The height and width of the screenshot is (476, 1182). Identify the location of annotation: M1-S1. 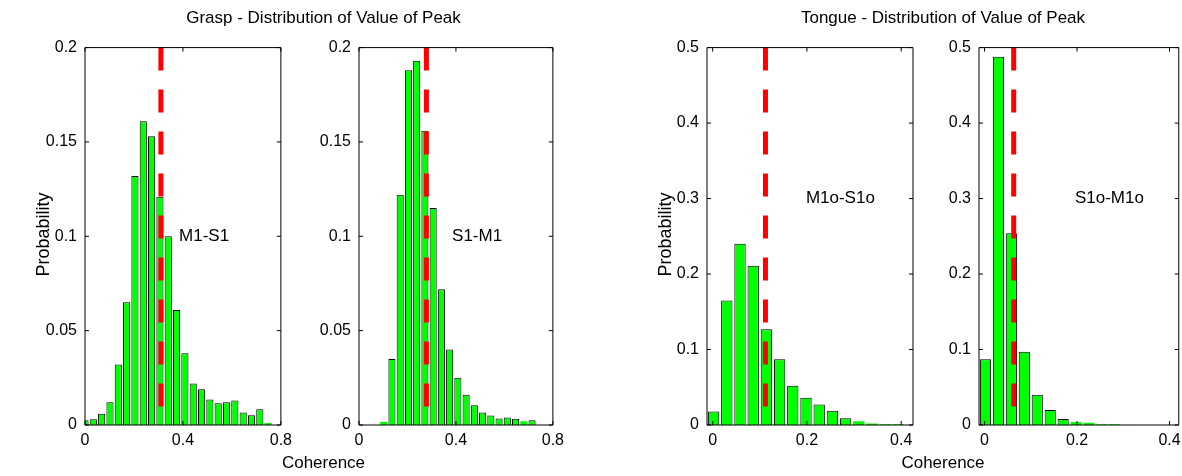
(204, 235).